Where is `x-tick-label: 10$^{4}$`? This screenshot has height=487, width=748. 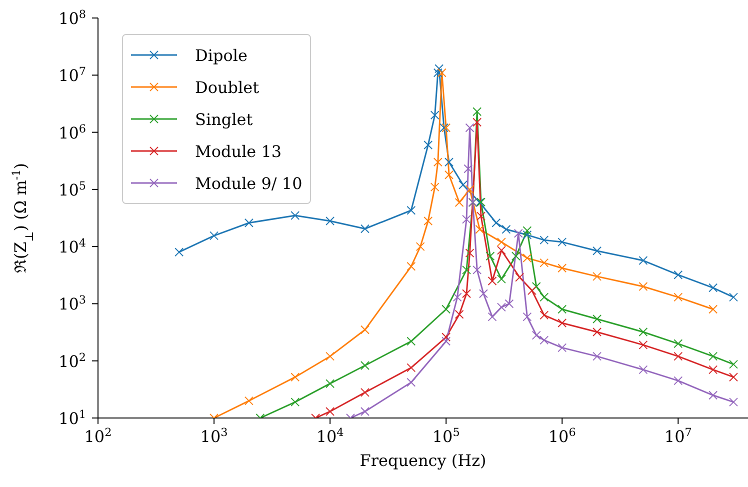 x-tick-label: 10$^{4}$ is located at coordinates (330, 436).